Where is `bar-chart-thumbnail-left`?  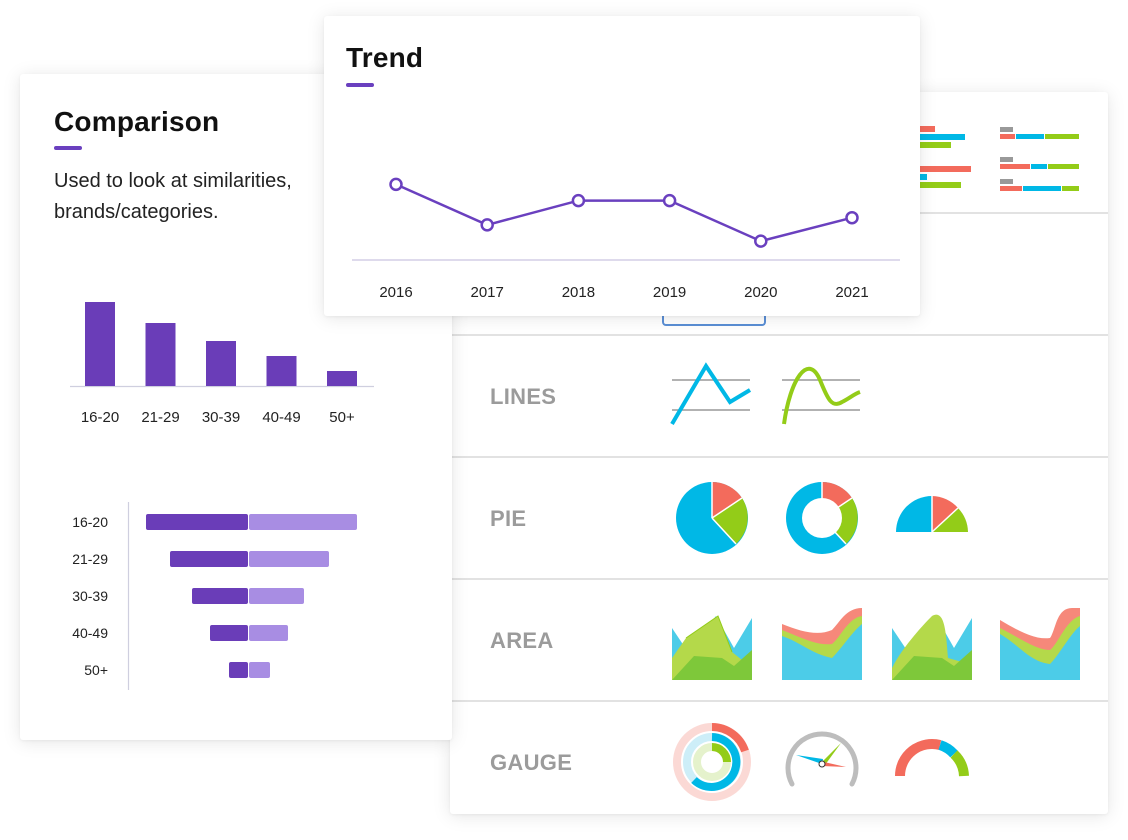 bar-chart-thumbnail-left is located at coordinates (945, 156).